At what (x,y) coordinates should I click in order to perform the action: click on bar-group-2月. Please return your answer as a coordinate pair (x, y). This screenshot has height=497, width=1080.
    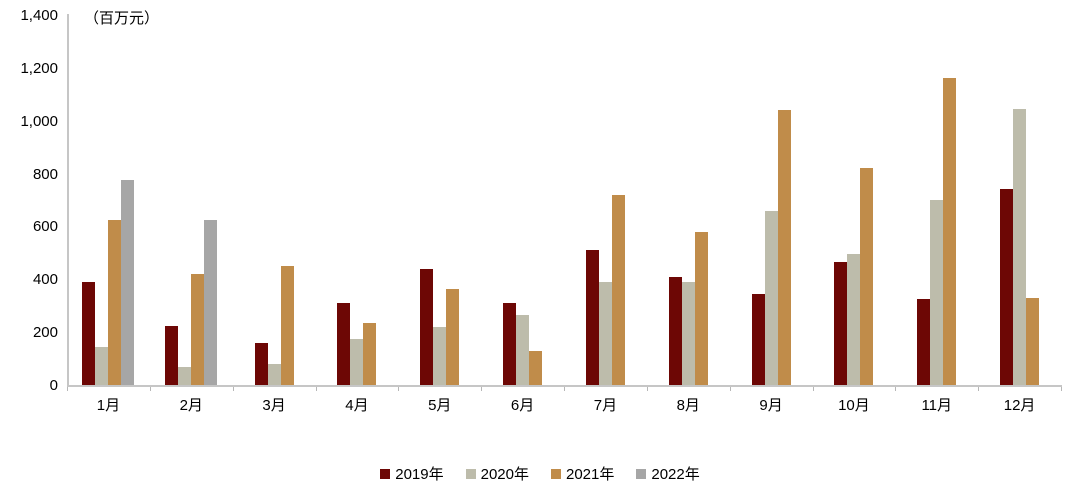
    Looking at the image, I should click on (191, 200).